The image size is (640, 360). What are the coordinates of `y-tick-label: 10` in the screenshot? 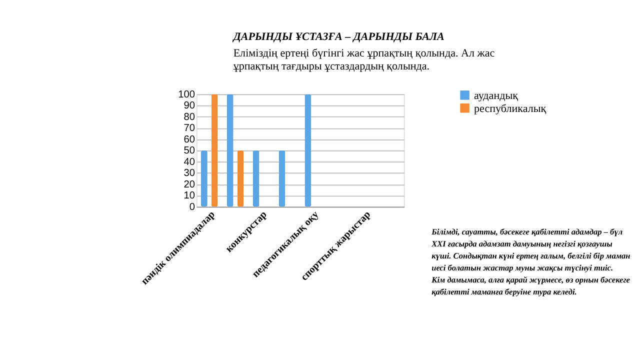 It's located at (190, 196).